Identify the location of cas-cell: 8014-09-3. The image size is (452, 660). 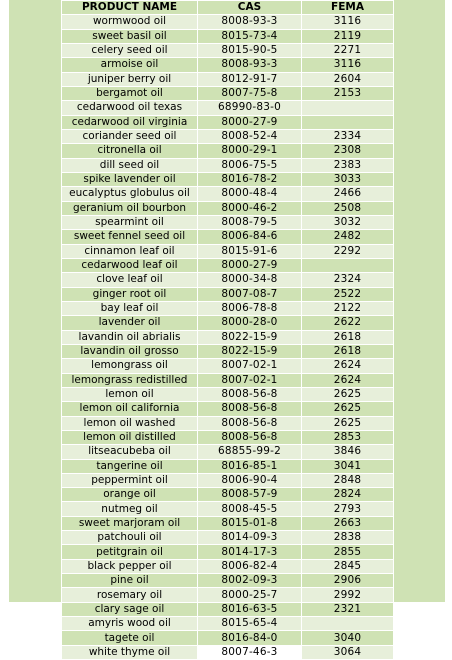
(249, 538).